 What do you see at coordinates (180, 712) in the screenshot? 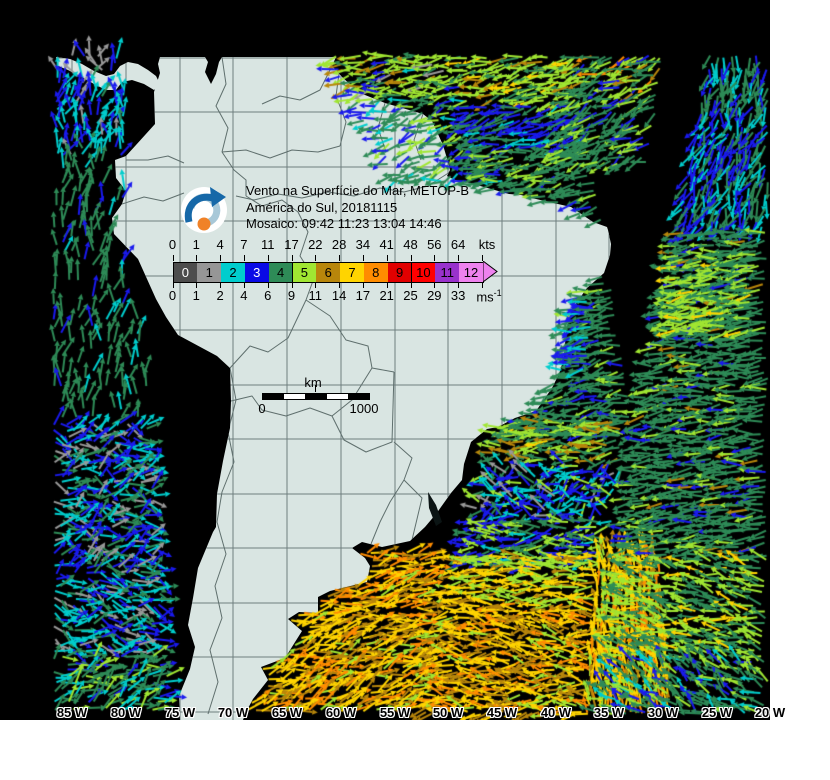
I see `longitude-axis-label: 75 W` at bounding box center [180, 712].